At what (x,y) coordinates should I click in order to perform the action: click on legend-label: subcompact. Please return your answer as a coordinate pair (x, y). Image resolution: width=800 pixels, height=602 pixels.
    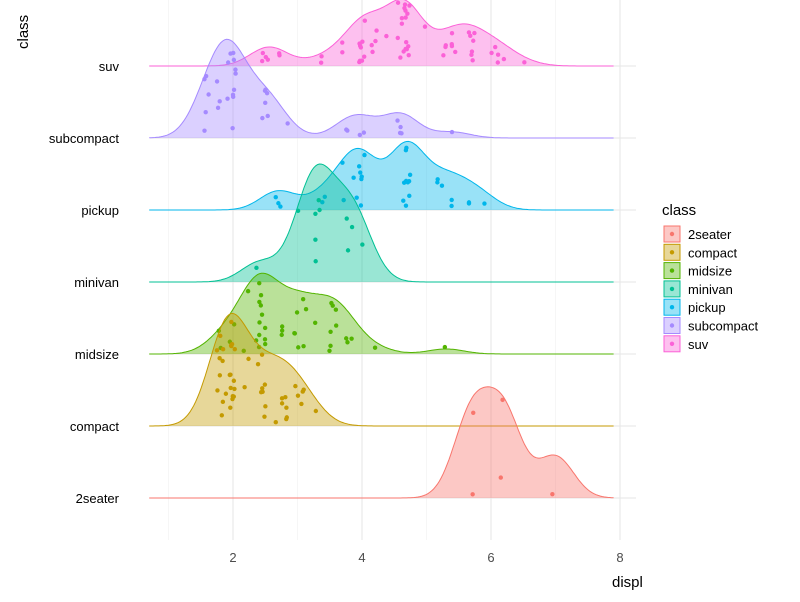
    Looking at the image, I should click on (723, 326).